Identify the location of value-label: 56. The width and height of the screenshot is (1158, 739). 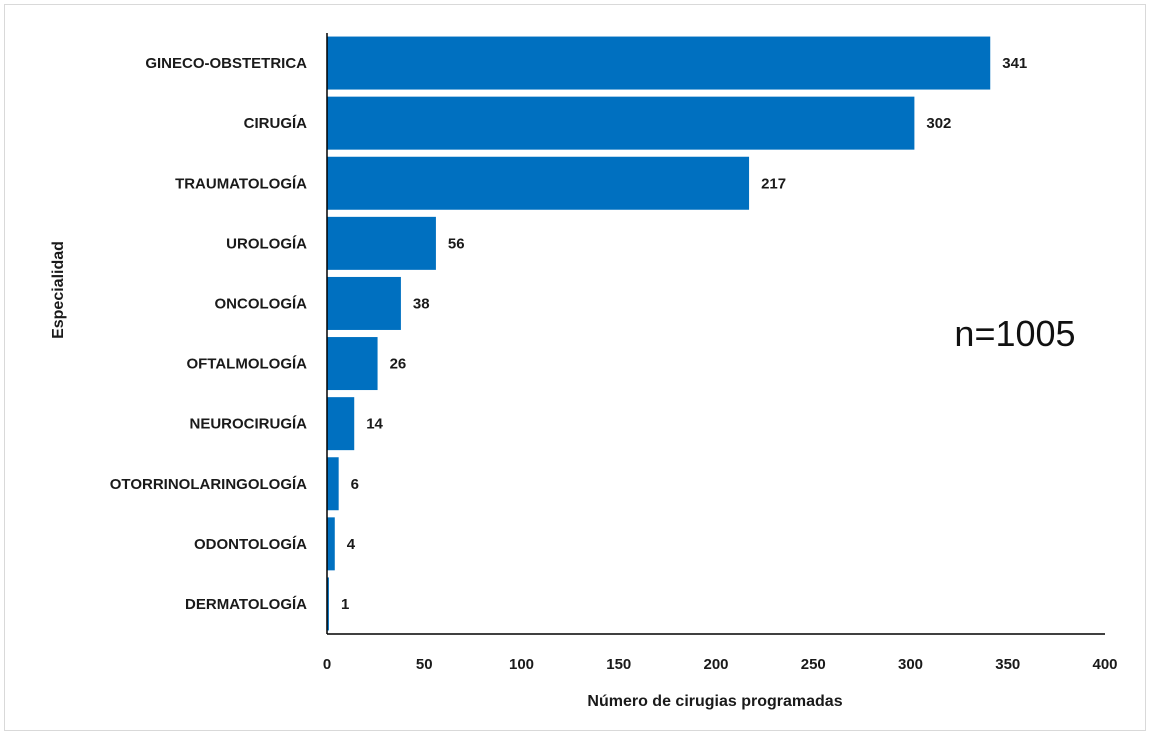
(456, 243).